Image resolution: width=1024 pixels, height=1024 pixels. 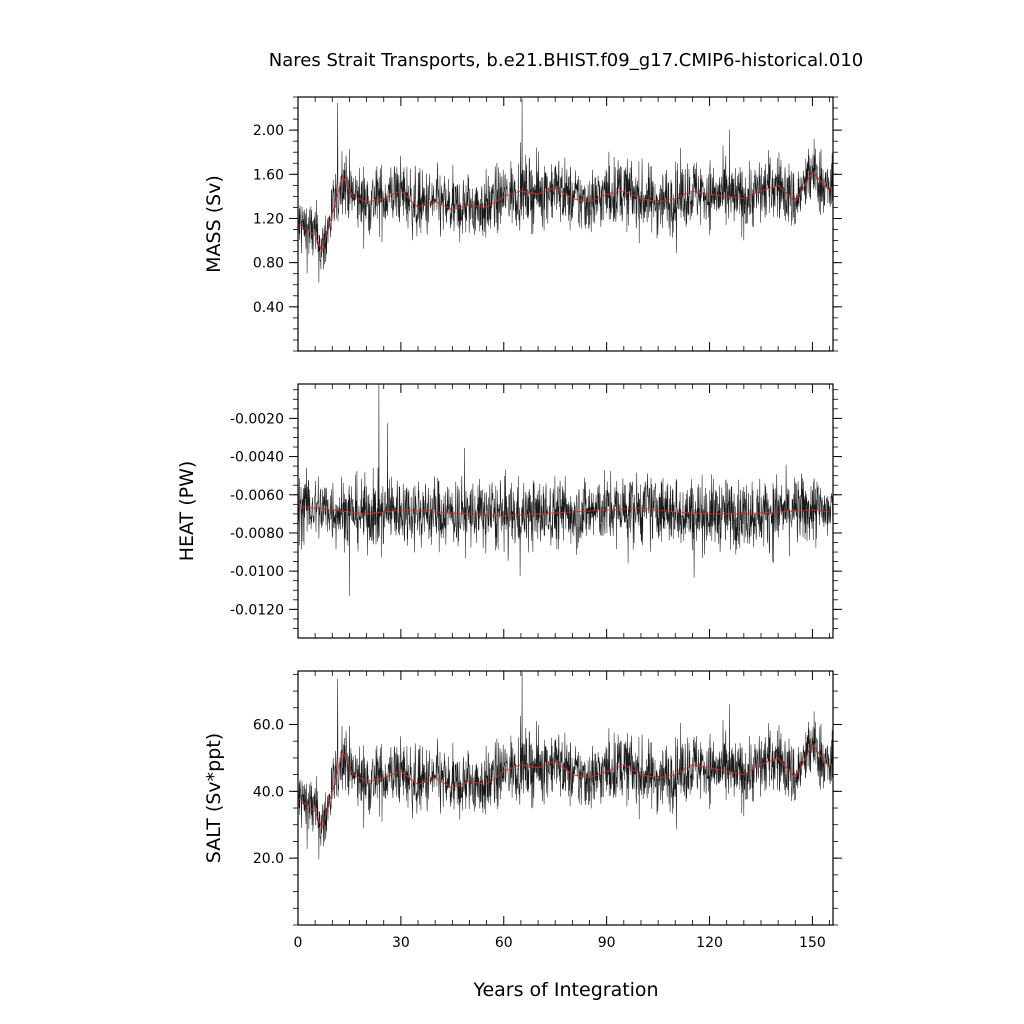 What do you see at coordinates (268, 725) in the screenshot?
I see `salt-y-tick-label: 60.0` at bounding box center [268, 725].